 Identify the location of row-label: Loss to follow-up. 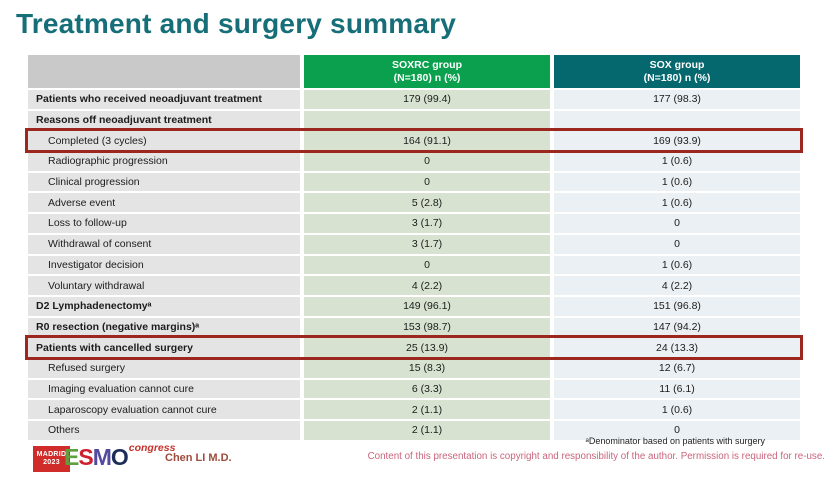
(164, 223).